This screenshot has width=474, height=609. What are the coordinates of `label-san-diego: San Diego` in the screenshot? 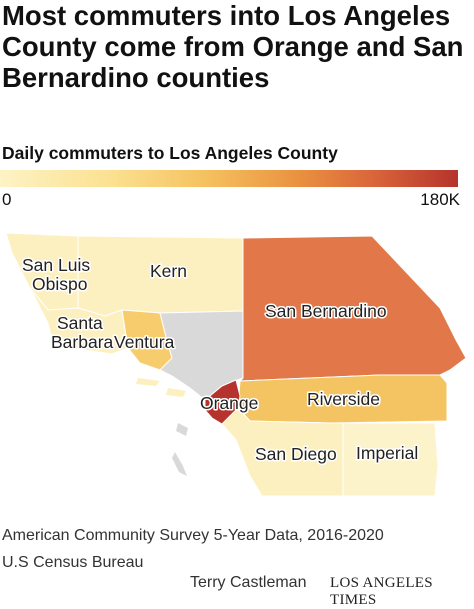 It's located at (296, 454).